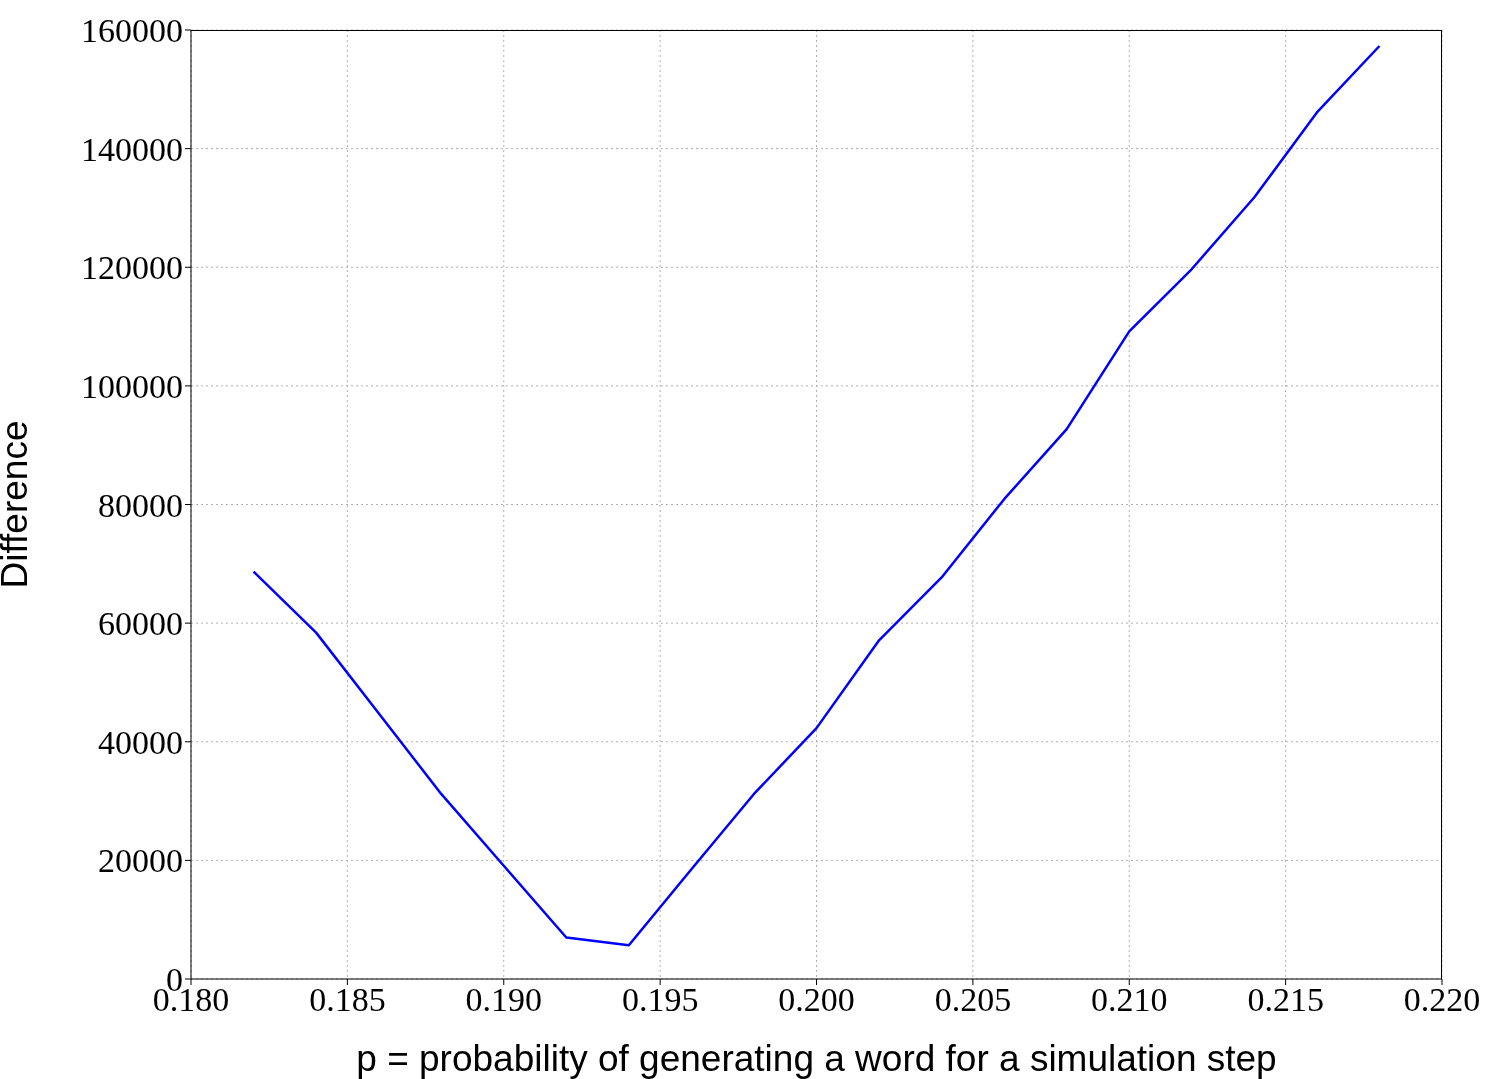 Image resolution: width=1491 pixels, height=1079 pixels. What do you see at coordinates (347, 1000) in the screenshot?
I see `x-tick-label: 0.185` at bounding box center [347, 1000].